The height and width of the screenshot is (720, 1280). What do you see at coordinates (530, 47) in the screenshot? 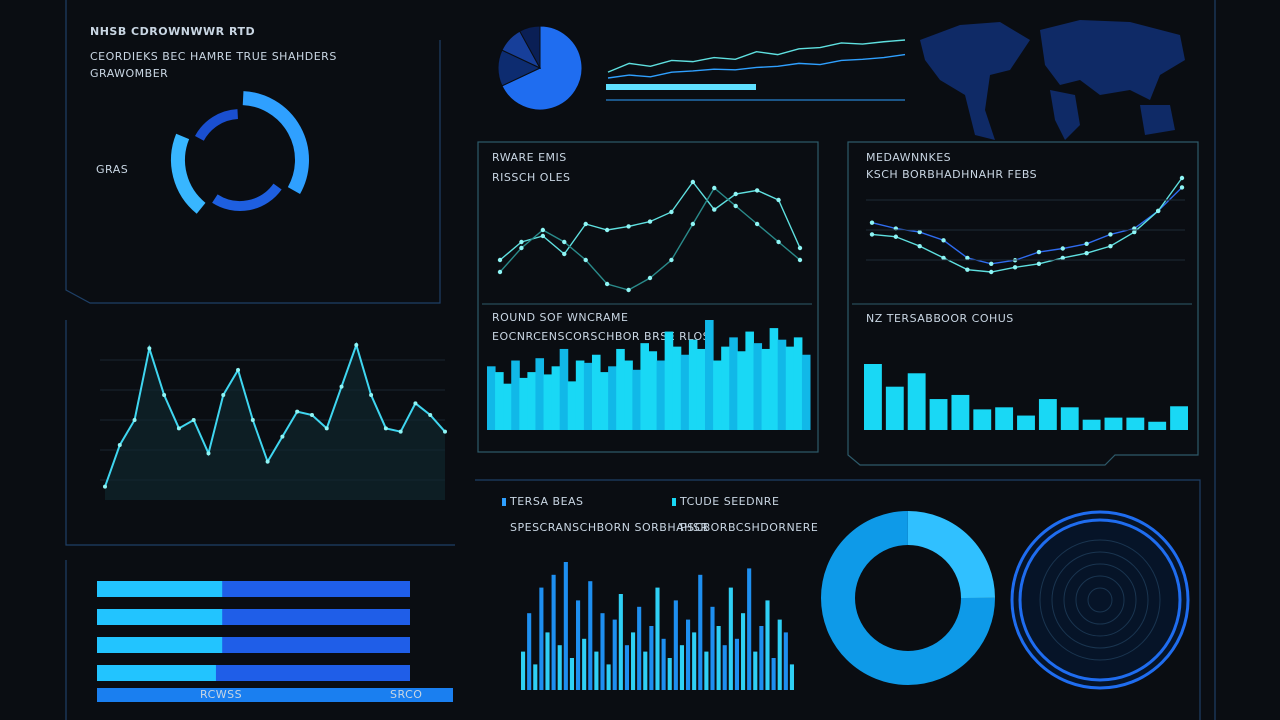
I see `pie-slice` at bounding box center [530, 47].